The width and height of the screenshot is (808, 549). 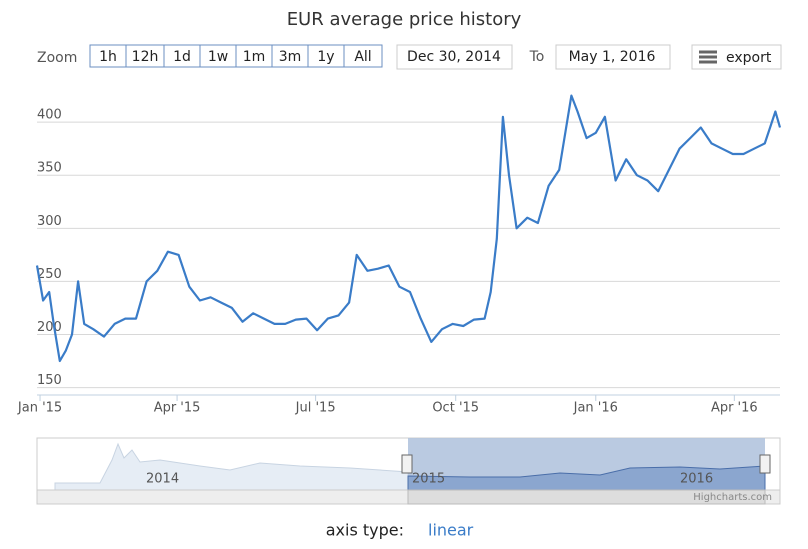 I want to click on y-tick-label: 200, so click(x=49, y=327).